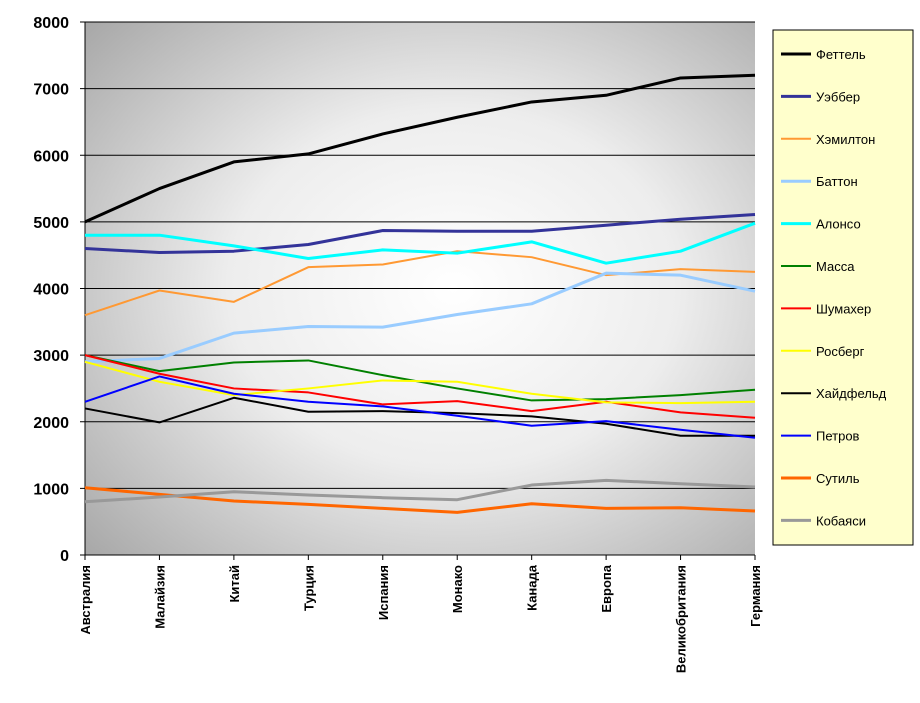 The height and width of the screenshot is (703, 920). I want to click on legend-label: Росберг, so click(840, 351).